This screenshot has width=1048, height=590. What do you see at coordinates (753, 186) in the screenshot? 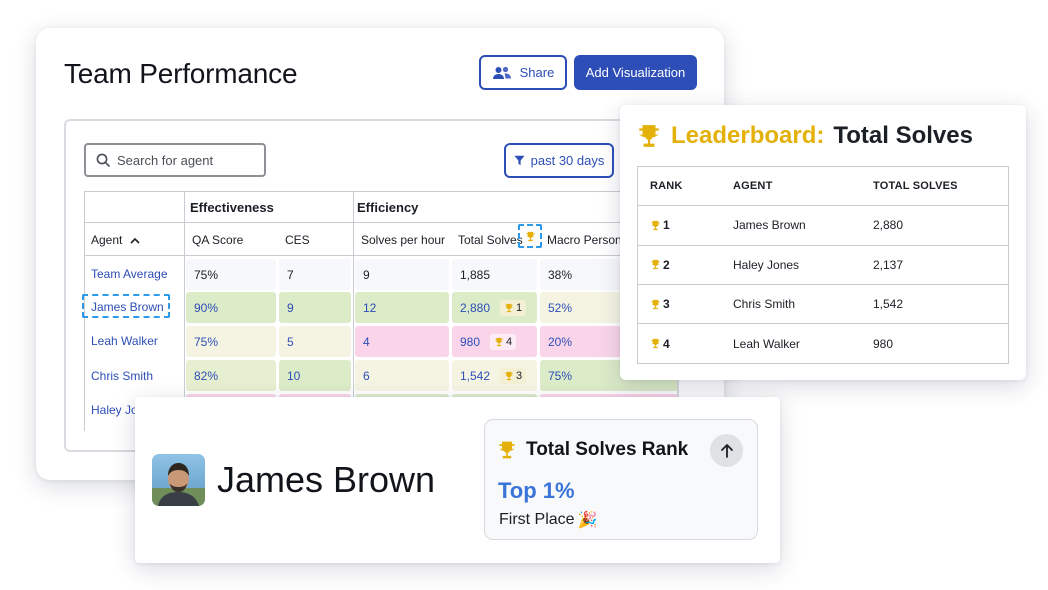
I see `leaderboard-header-agent: AGENT` at bounding box center [753, 186].